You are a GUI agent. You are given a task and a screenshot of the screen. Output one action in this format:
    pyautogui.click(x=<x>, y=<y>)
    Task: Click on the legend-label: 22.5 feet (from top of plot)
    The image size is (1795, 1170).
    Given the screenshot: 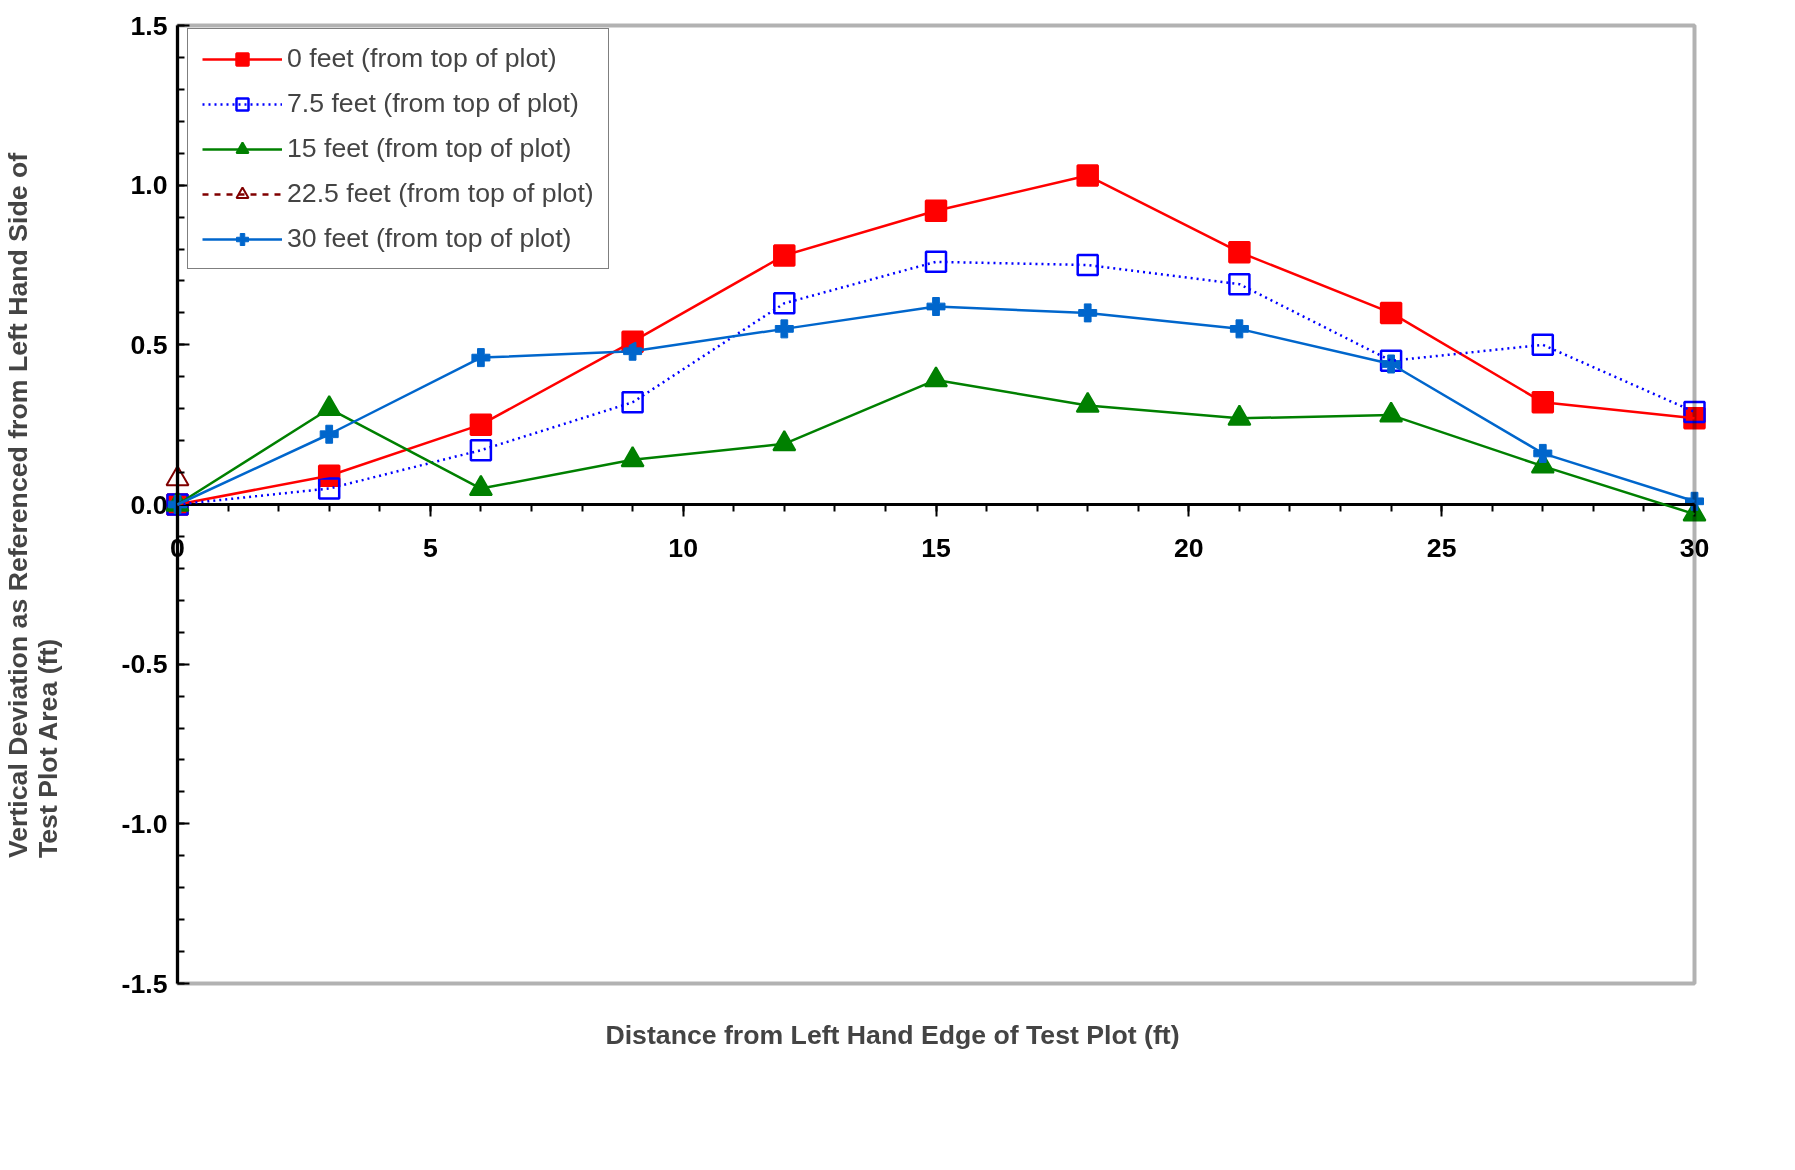 What is the action you would take?
    pyautogui.click(x=440, y=193)
    